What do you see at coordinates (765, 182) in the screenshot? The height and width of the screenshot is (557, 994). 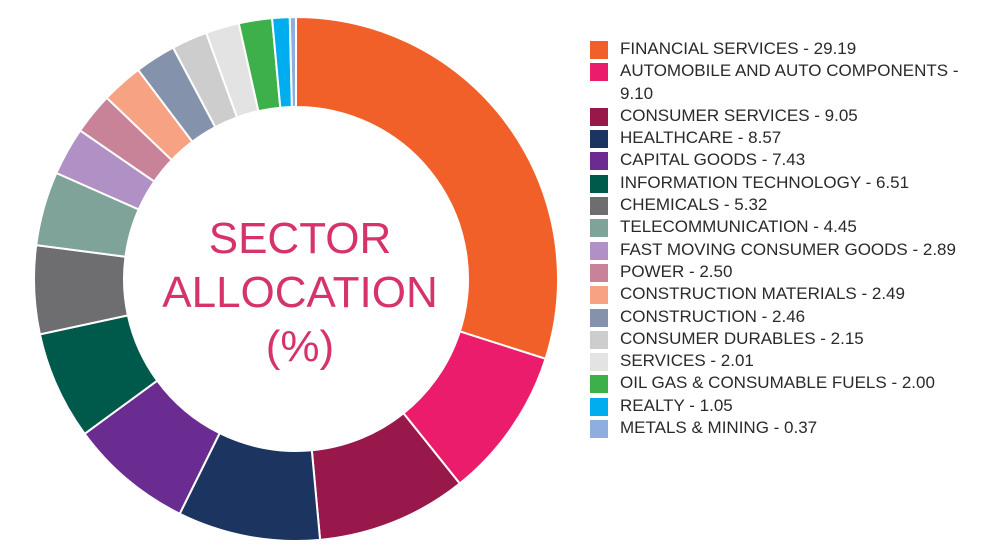 I see `legend-label: INFORMATION TECHNOLOGY - 6.51` at bounding box center [765, 182].